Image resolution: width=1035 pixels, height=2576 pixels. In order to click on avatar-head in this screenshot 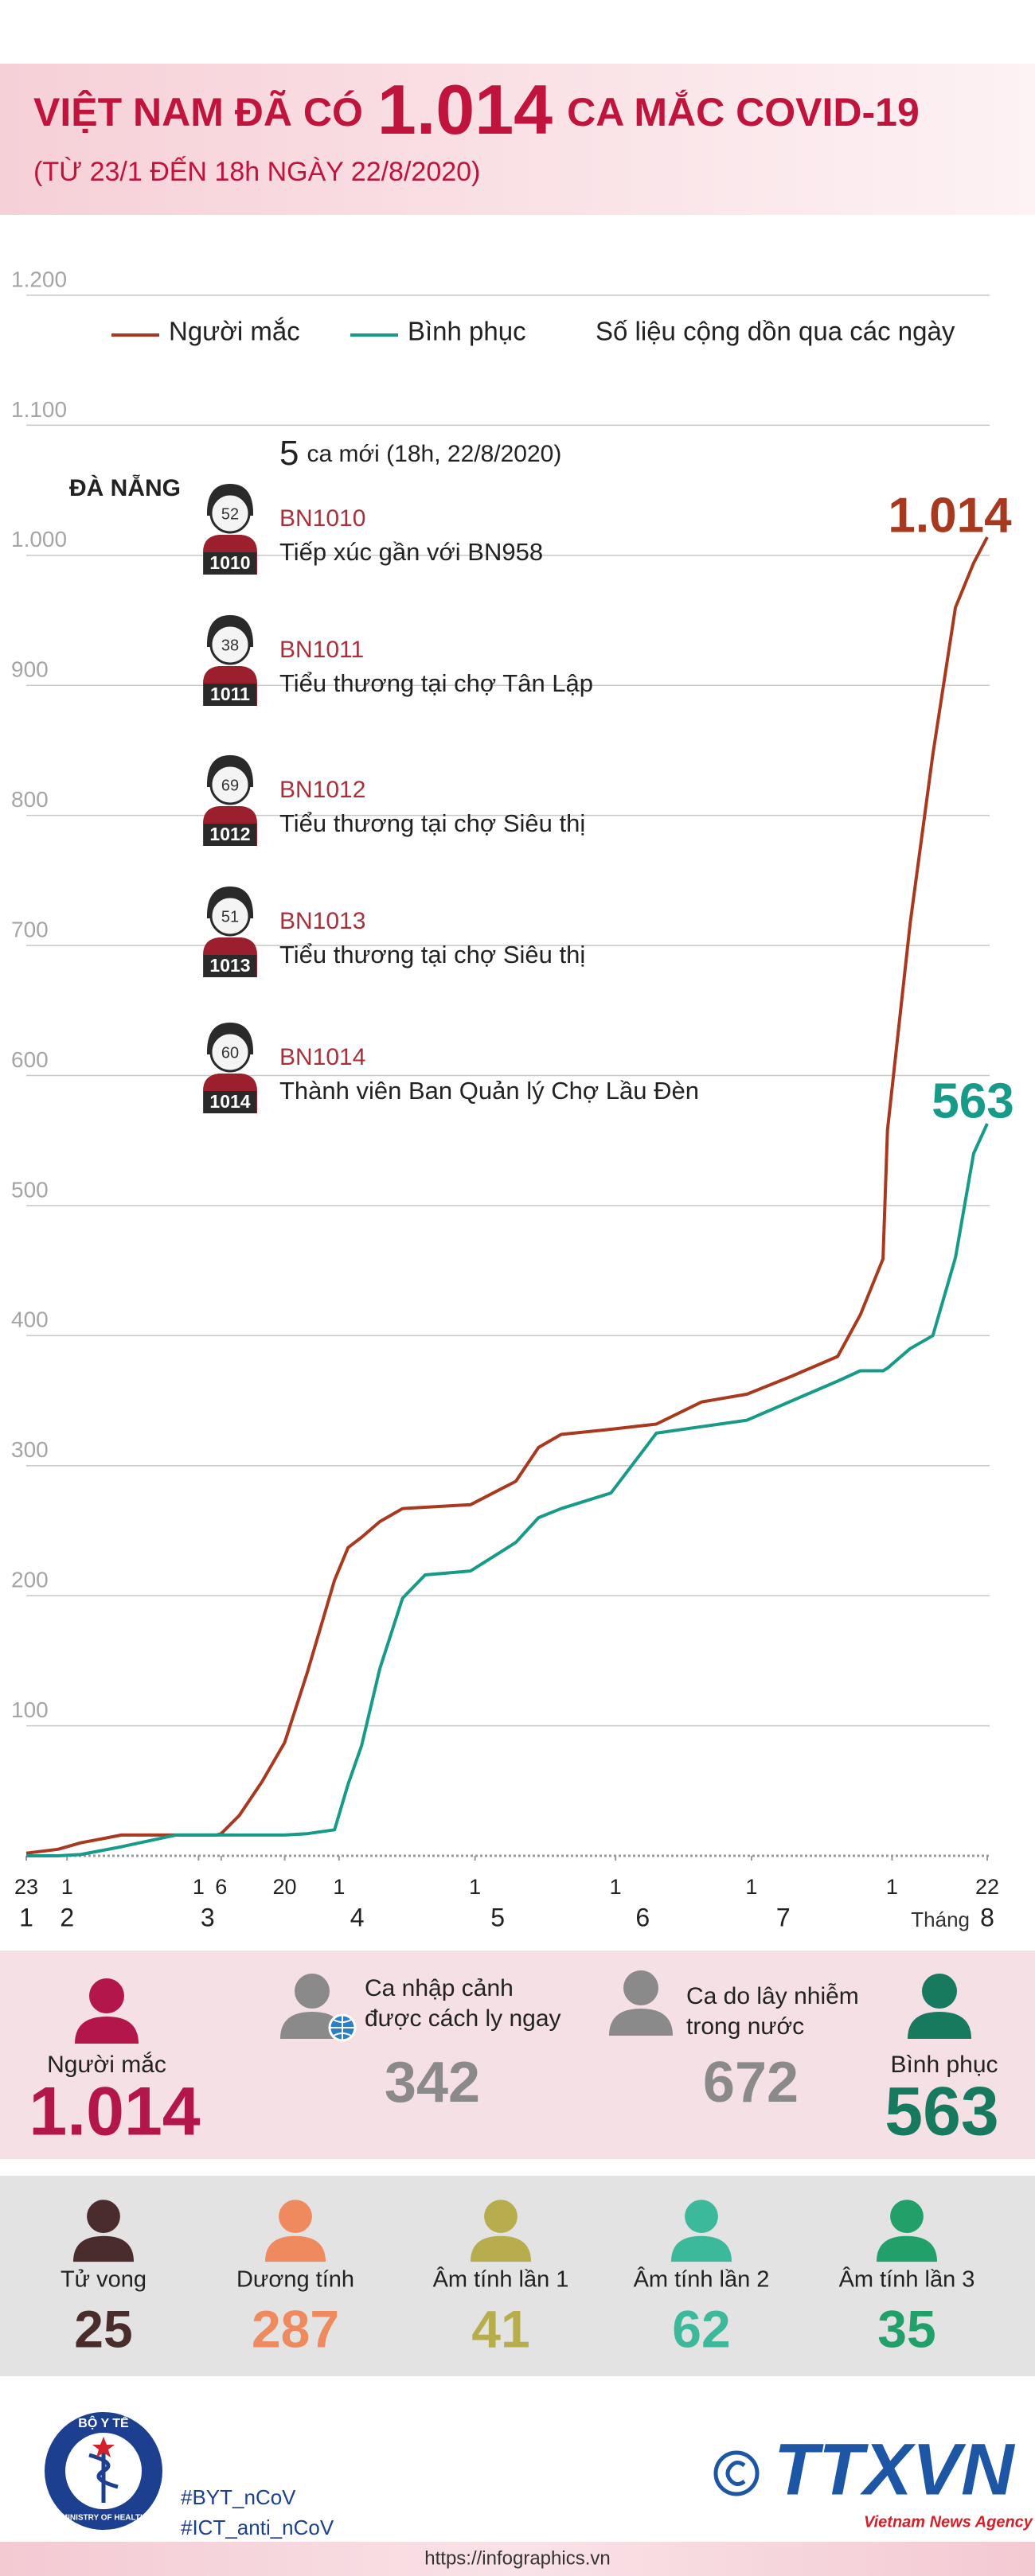, I will do `click(230, 644)`.